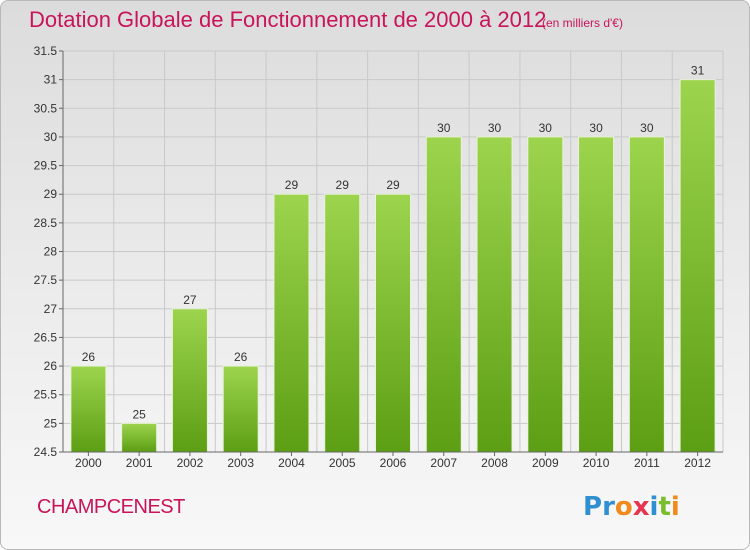 This screenshot has width=750, height=550. What do you see at coordinates (545, 463) in the screenshot?
I see `x-tick-label: 2009` at bounding box center [545, 463].